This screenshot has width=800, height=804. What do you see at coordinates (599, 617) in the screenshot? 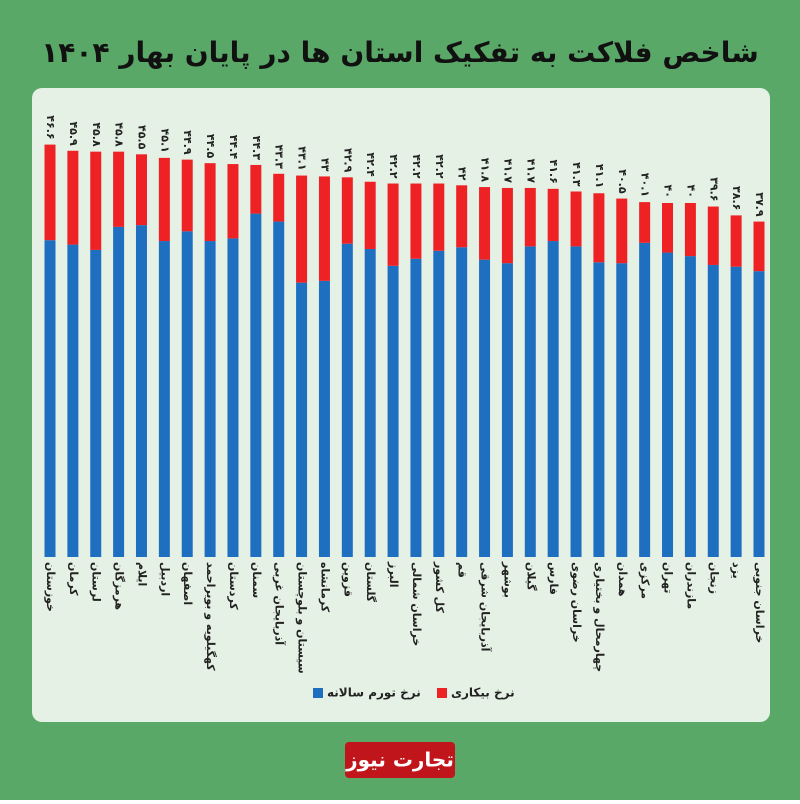
I see `x-tick-label: چهارمحال و بختیاری` at bounding box center [599, 617].